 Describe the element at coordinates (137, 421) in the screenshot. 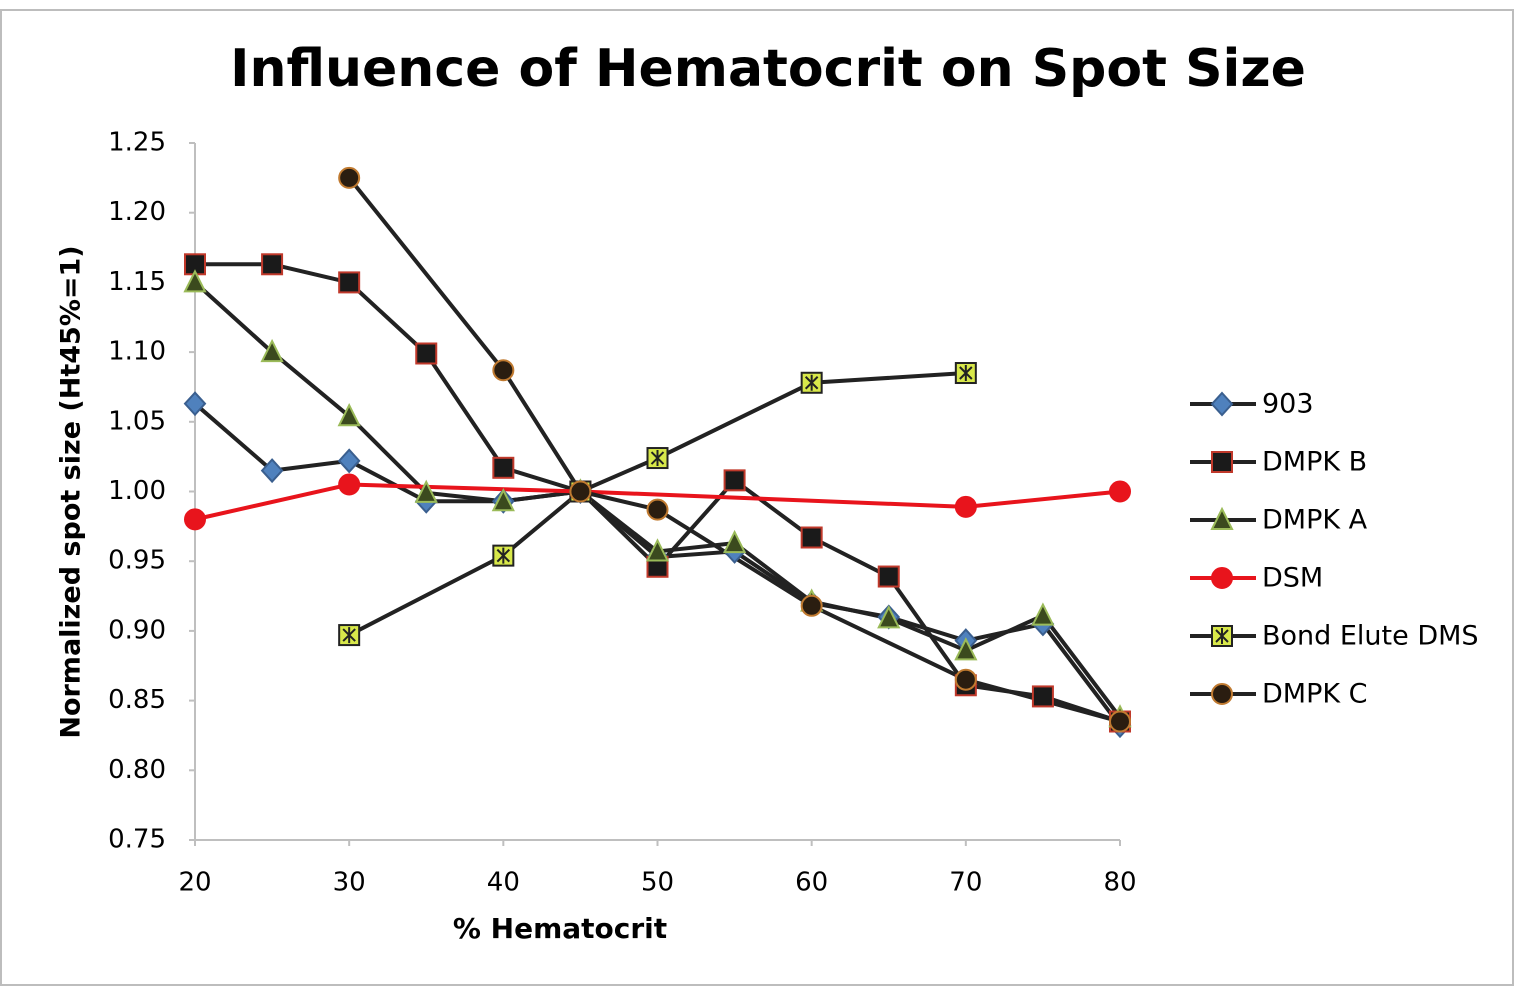

I see `y-tick-label: 1.05` at that location.